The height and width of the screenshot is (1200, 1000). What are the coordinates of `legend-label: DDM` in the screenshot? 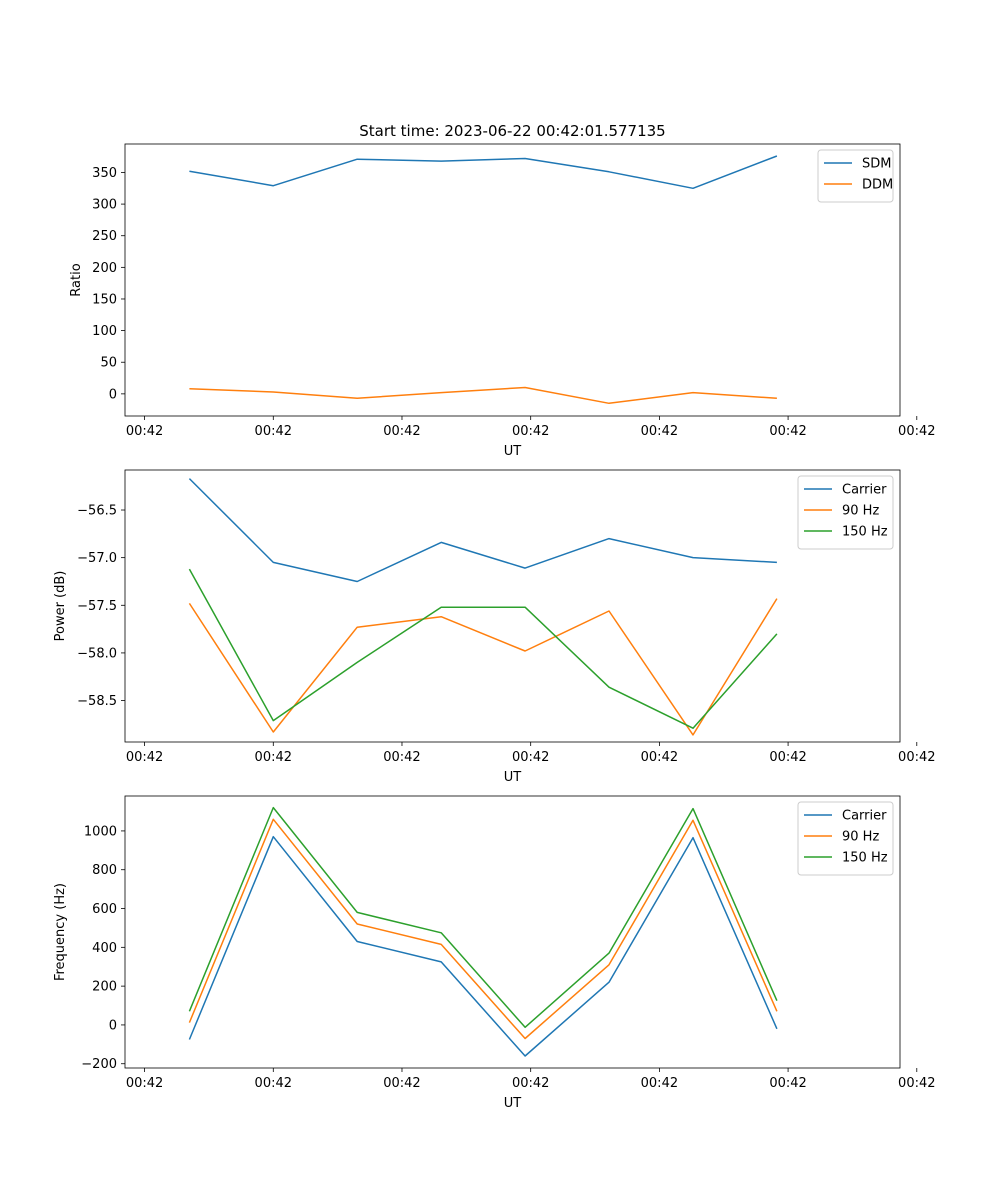 It's located at (877, 185).